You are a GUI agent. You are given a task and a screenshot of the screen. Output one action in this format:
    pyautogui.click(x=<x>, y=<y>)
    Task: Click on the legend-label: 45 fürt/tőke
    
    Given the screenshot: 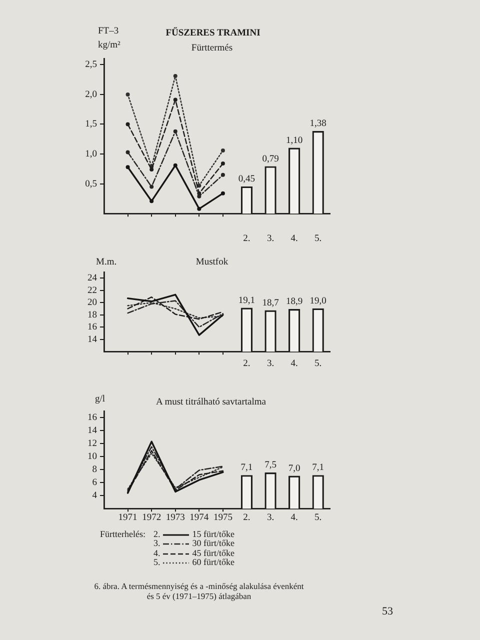 What is the action you would take?
    pyautogui.click(x=213, y=553)
    